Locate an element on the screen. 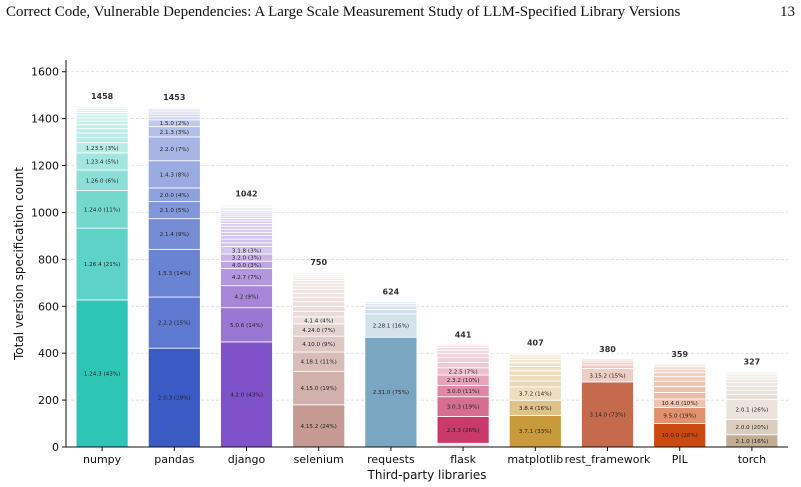 The image size is (801, 487). bar-torch is located at coordinates (752, 408).